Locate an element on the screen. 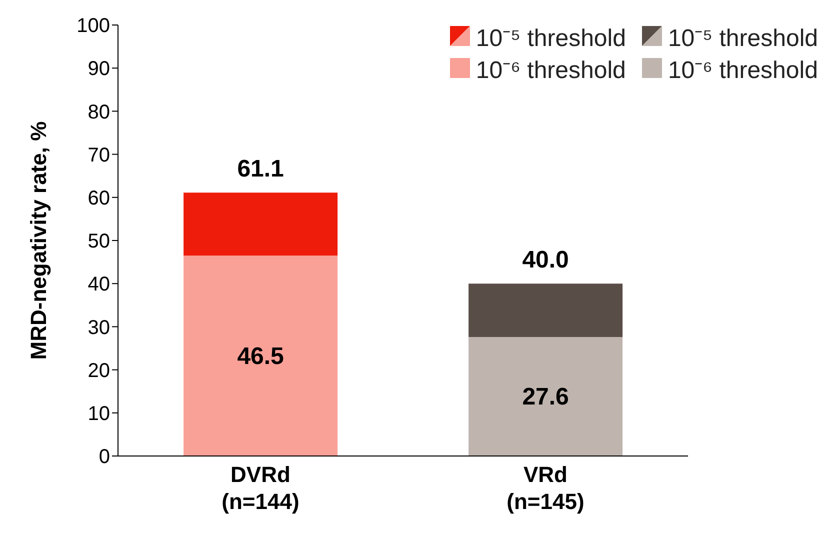 Image resolution: width=836 pixels, height=545 pixels. y-tick-label: 70 is located at coordinates (99, 155).